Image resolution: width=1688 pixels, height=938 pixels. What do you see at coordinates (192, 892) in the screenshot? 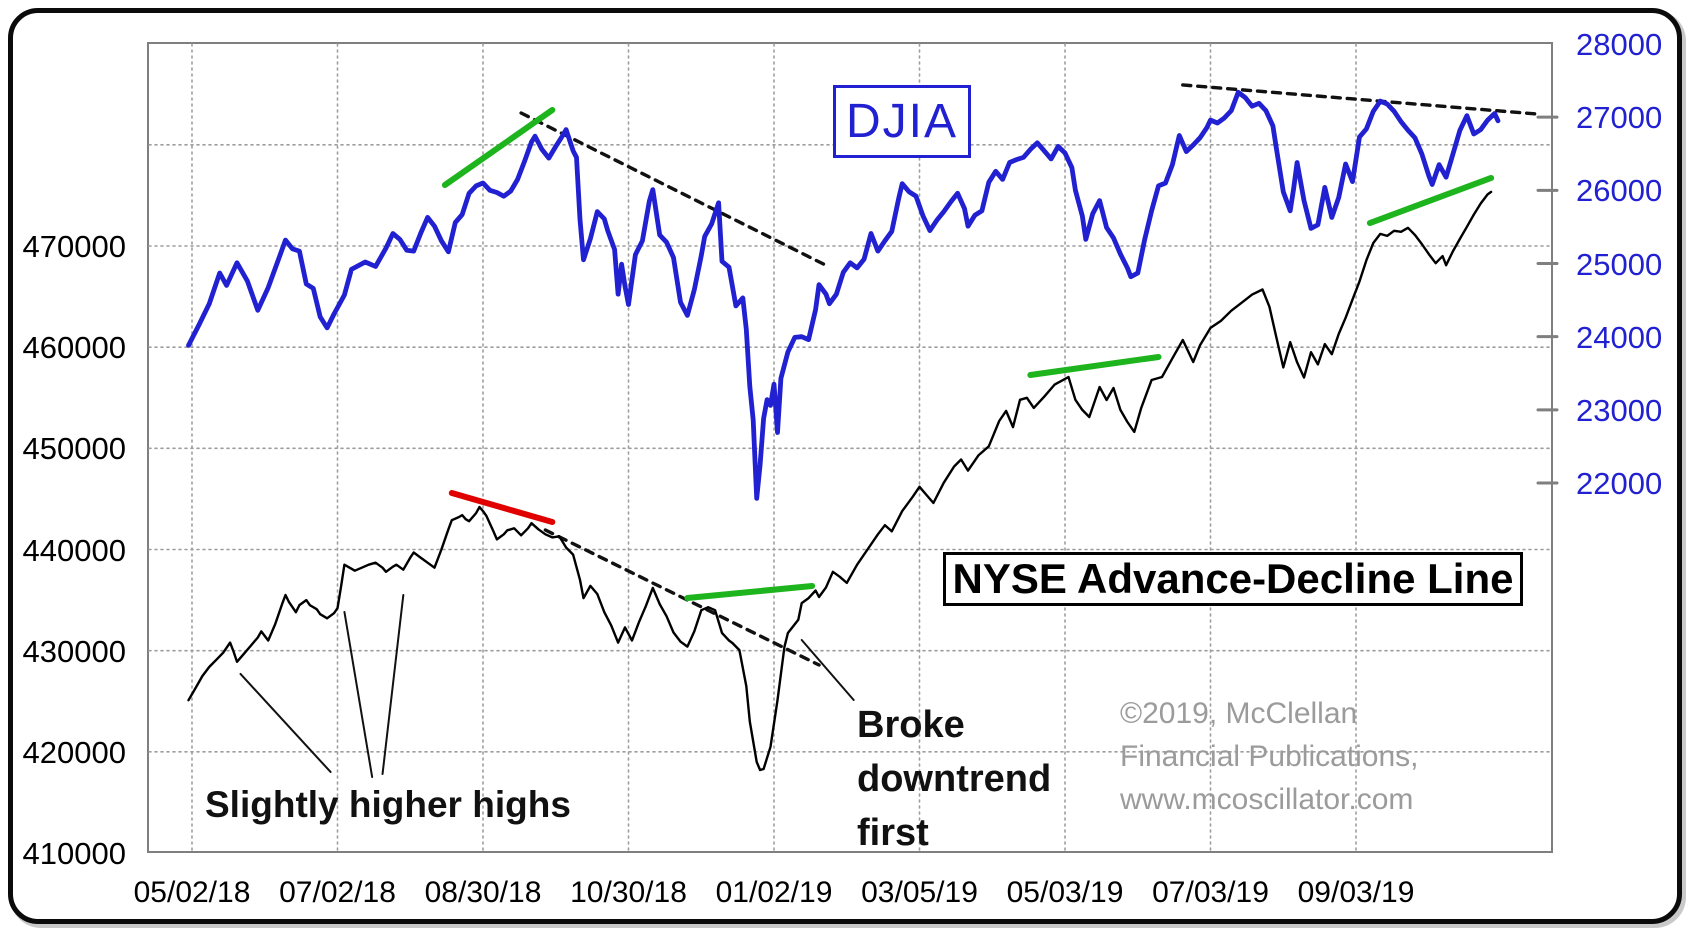
I see `x-axis-label-0: 05/02/18` at bounding box center [192, 892].